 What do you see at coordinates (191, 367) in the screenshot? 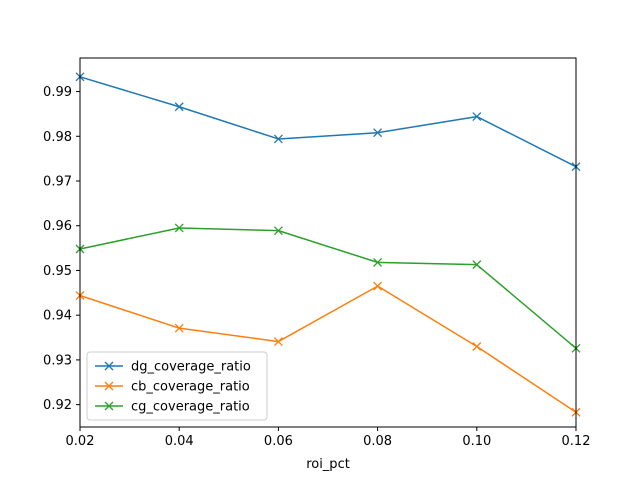
I see `legend-label: dg_coverage_ratio` at bounding box center [191, 367].